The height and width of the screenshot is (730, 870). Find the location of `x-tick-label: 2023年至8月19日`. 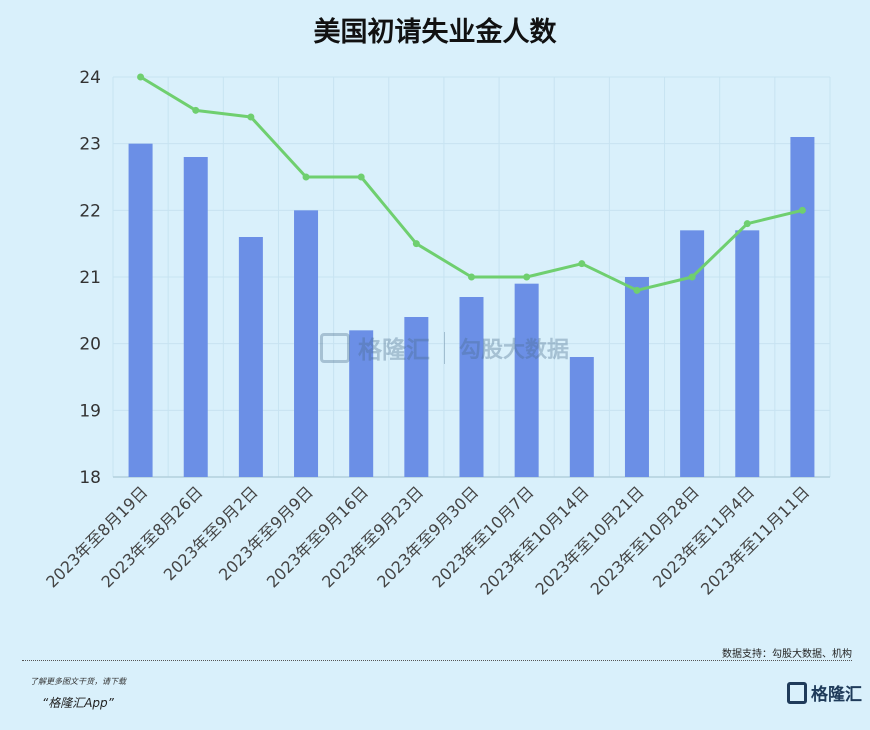

x-tick-label: 2023年至8月19日 is located at coordinates (96, 536).